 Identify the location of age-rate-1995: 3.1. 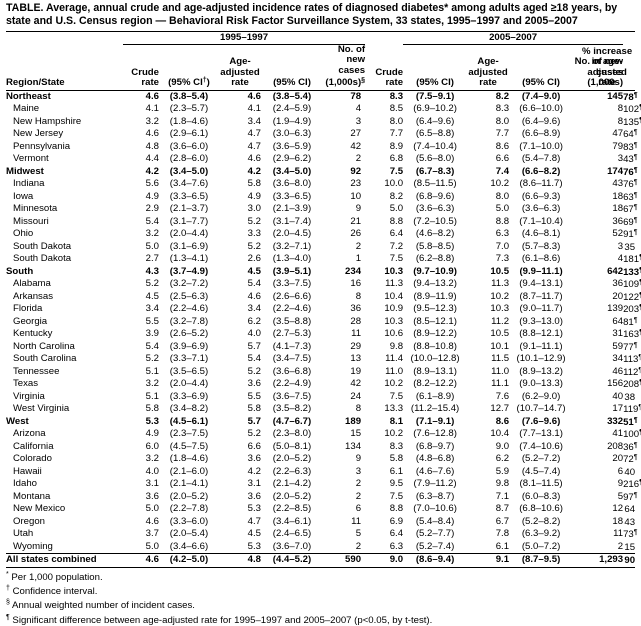
(240, 484).